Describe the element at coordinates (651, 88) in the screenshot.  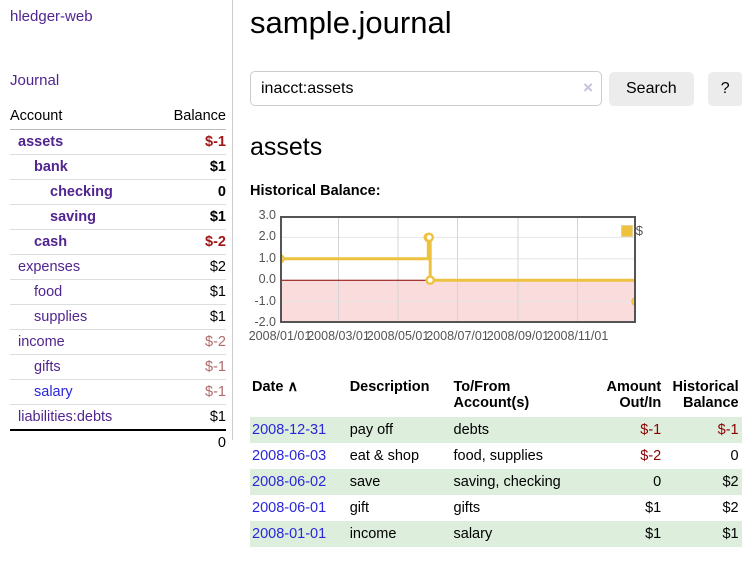
I see `search-button: Search` at that location.